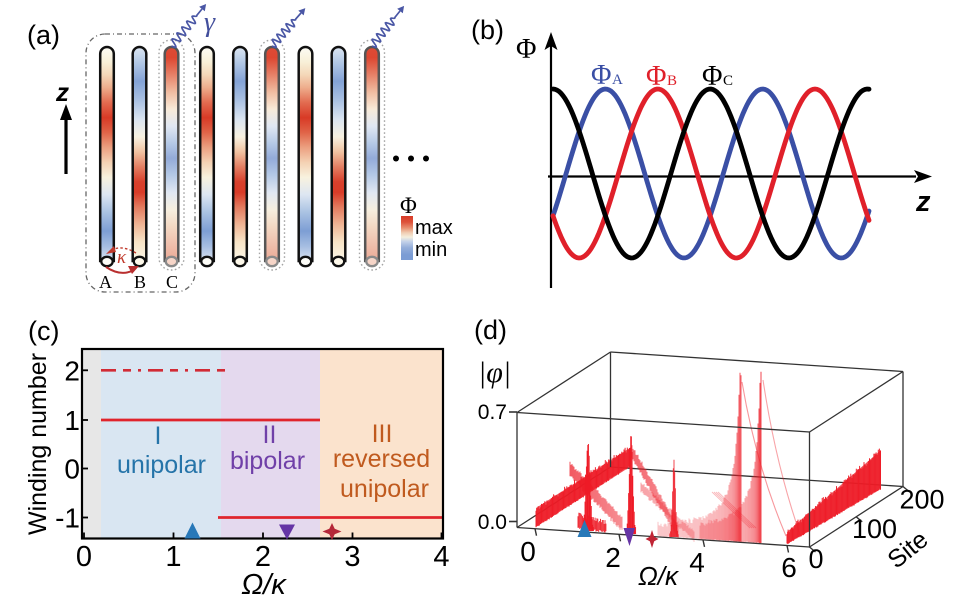  Describe the element at coordinates (381, 459) in the screenshot. I see `svg-text: reversed` at that location.